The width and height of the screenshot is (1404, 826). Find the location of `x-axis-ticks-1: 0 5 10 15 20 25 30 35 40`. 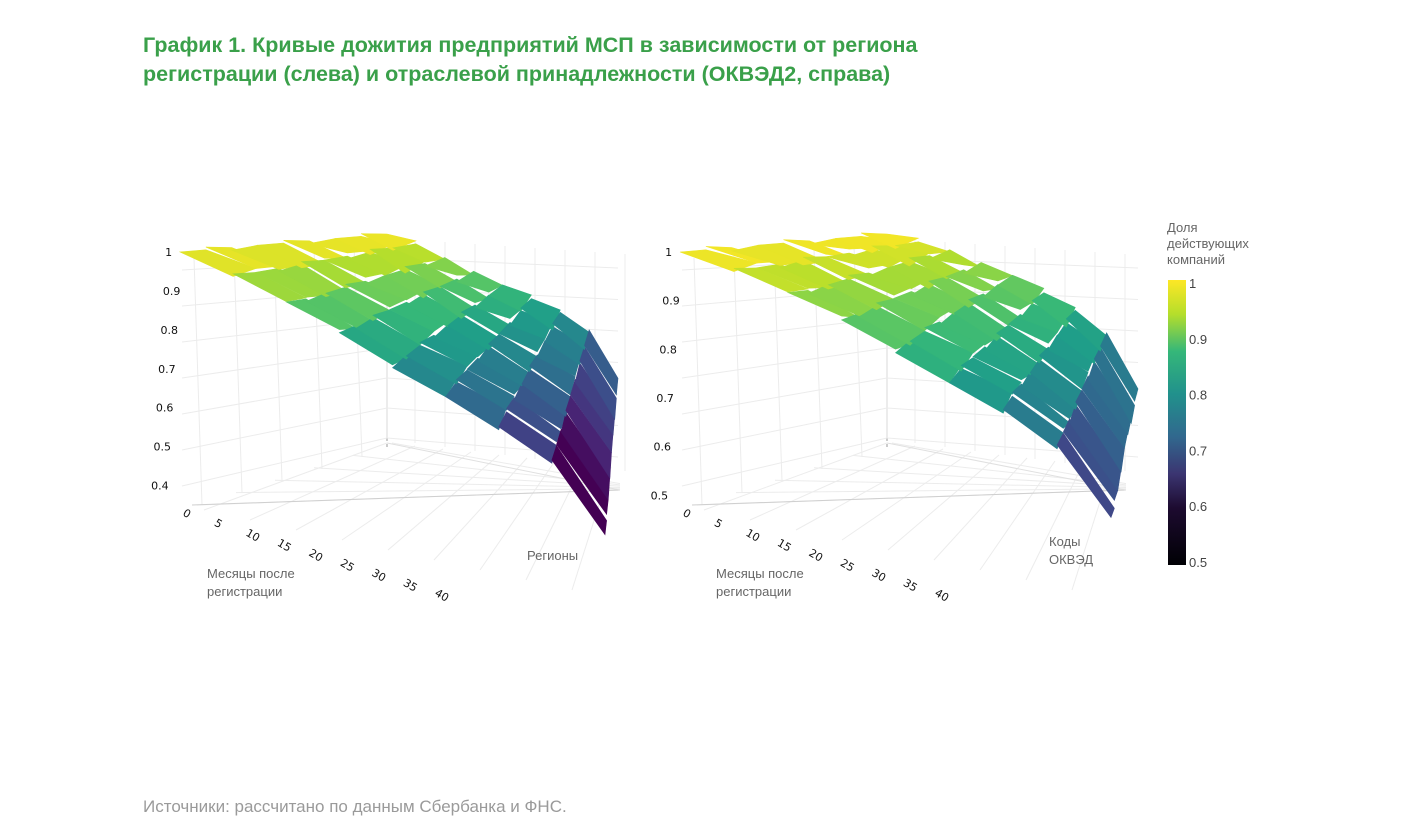

x-axis-ticks-1: 0 5 10 15 20 25 30 35 40 is located at coordinates (316, 555).